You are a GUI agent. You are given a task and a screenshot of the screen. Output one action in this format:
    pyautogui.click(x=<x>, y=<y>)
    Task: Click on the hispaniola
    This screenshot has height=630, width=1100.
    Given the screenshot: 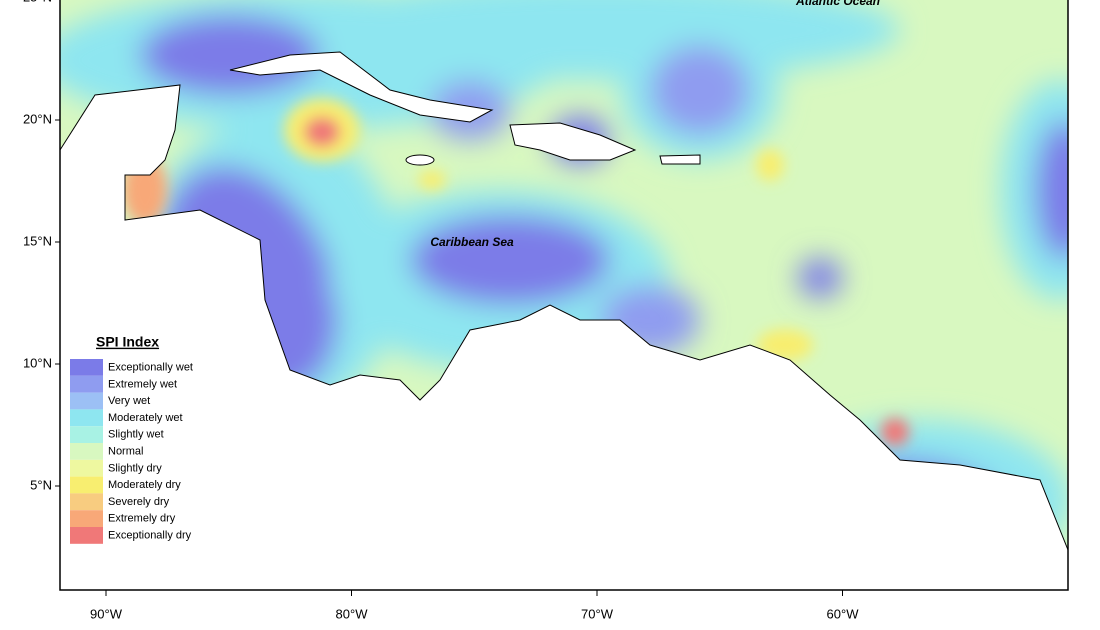 What is the action you would take?
    pyautogui.click(x=573, y=141)
    